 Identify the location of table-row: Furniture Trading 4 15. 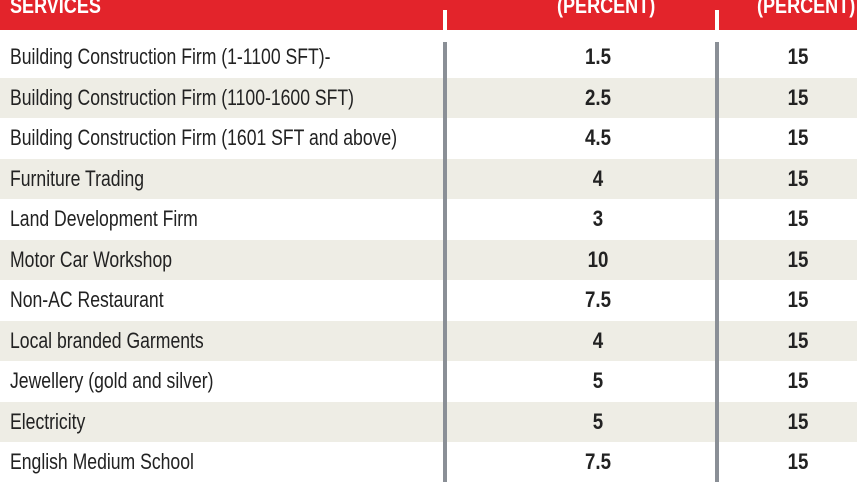
(428, 178).